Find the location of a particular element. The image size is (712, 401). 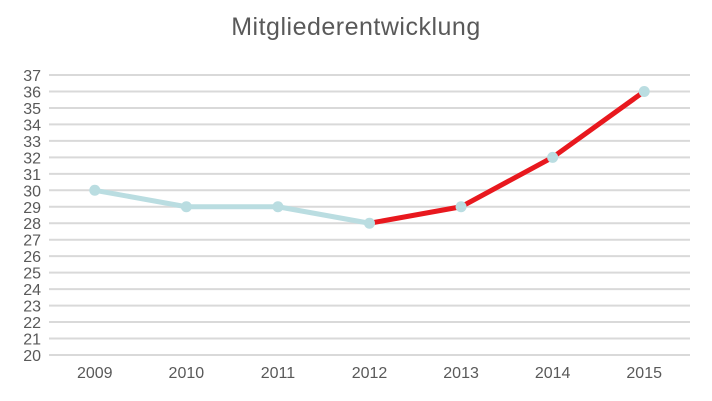

y-tick-label: 29 is located at coordinates (32, 208).